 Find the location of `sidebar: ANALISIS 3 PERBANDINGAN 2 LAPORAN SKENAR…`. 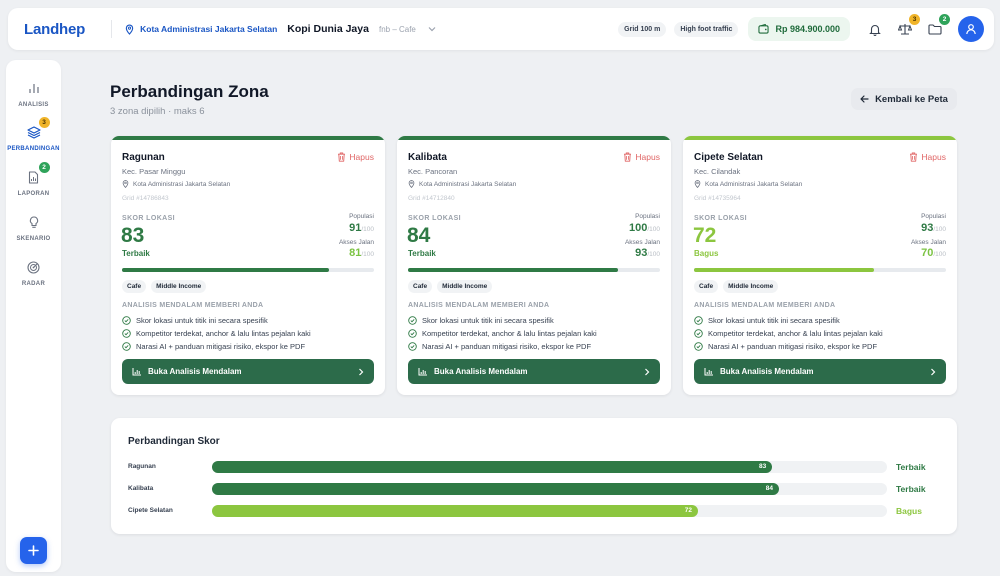

sidebar: ANALISIS 3 PERBANDINGAN 2 LAPORAN SKENAR… is located at coordinates (33, 316).